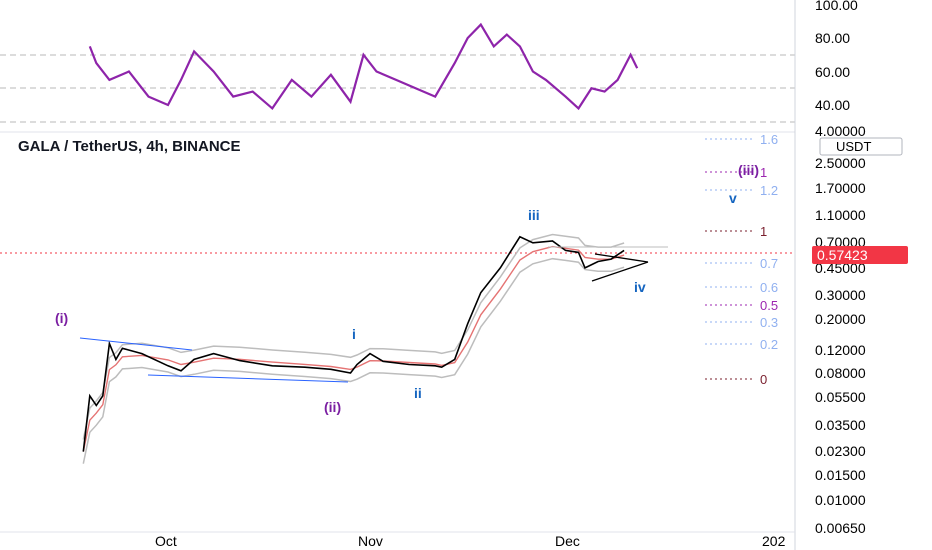 The width and height of the screenshot is (932, 550). I want to click on time-tick: 202, so click(774, 541).